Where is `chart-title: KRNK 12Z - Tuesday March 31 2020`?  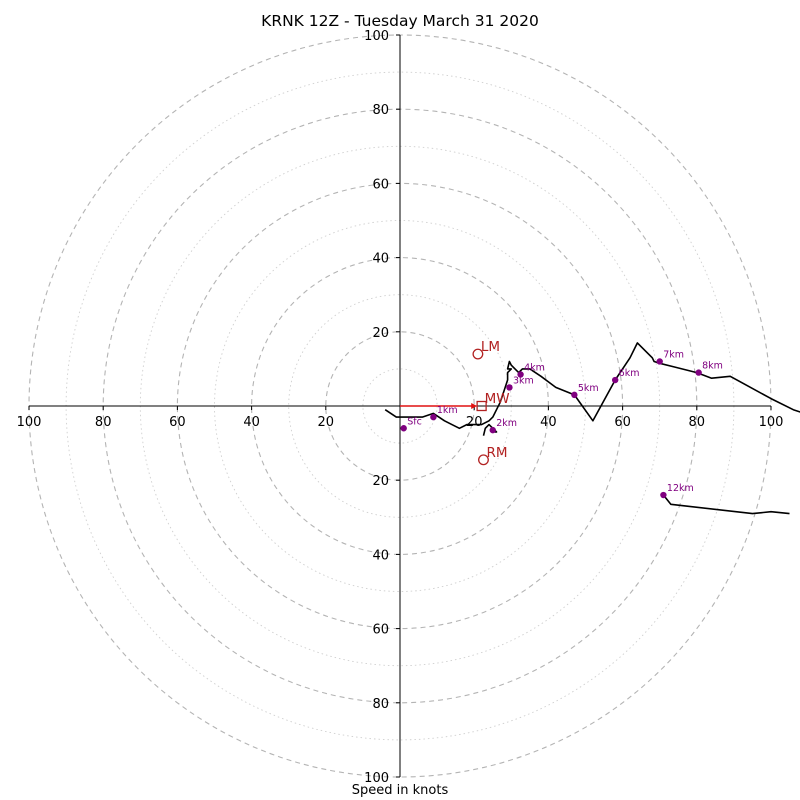 chart-title: KRNK 12Z - Tuesday March 31 2020 is located at coordinates (400, 21).